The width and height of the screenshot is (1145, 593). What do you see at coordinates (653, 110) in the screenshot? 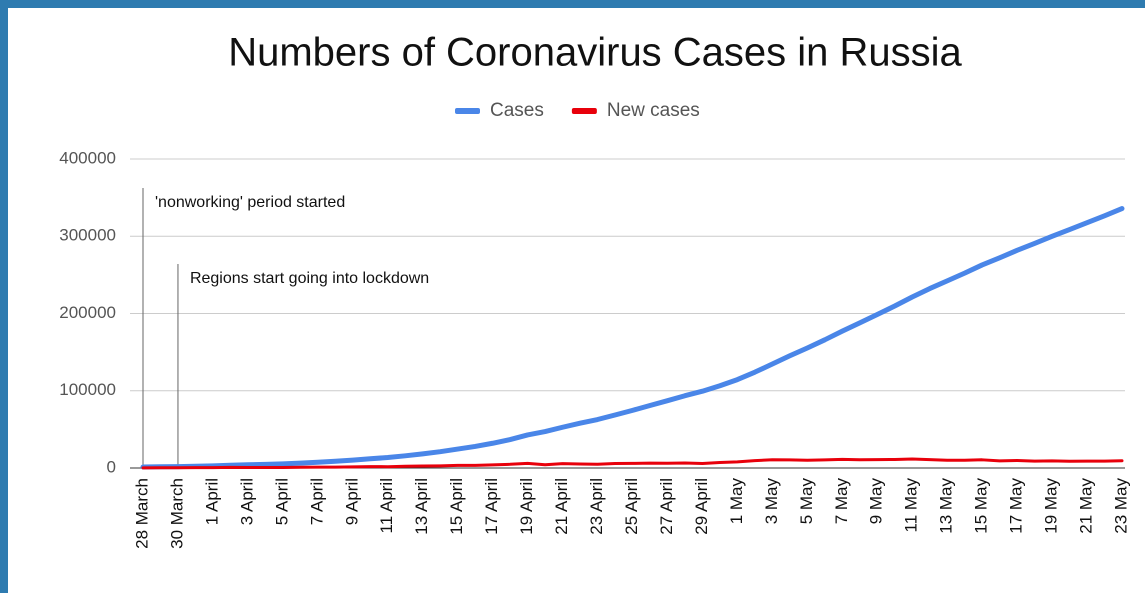
I see `legend-label: New cases` at bounding box center [653, 110].